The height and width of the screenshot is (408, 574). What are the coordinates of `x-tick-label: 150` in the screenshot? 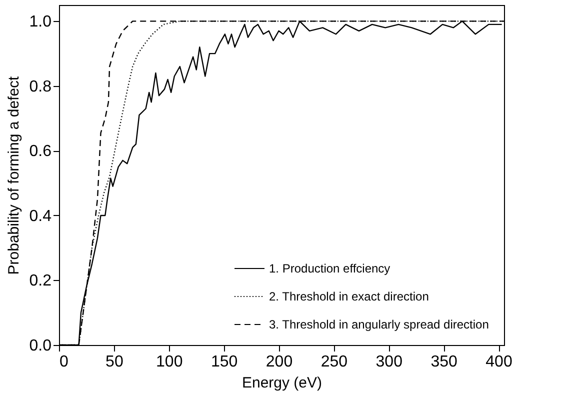 It's located at (224, 362).